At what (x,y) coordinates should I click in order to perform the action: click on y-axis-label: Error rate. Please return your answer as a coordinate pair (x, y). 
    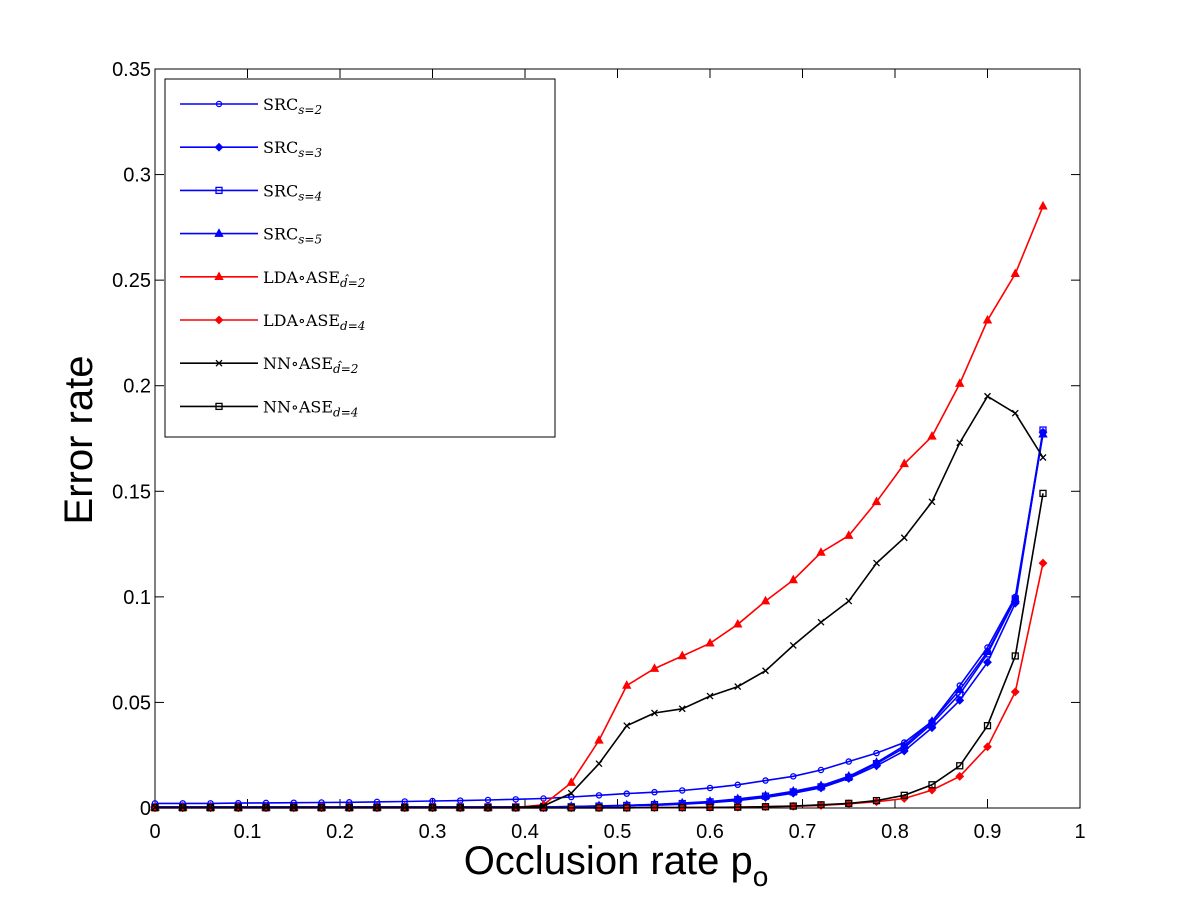
    Looking at the image, I should click on (79, 440).